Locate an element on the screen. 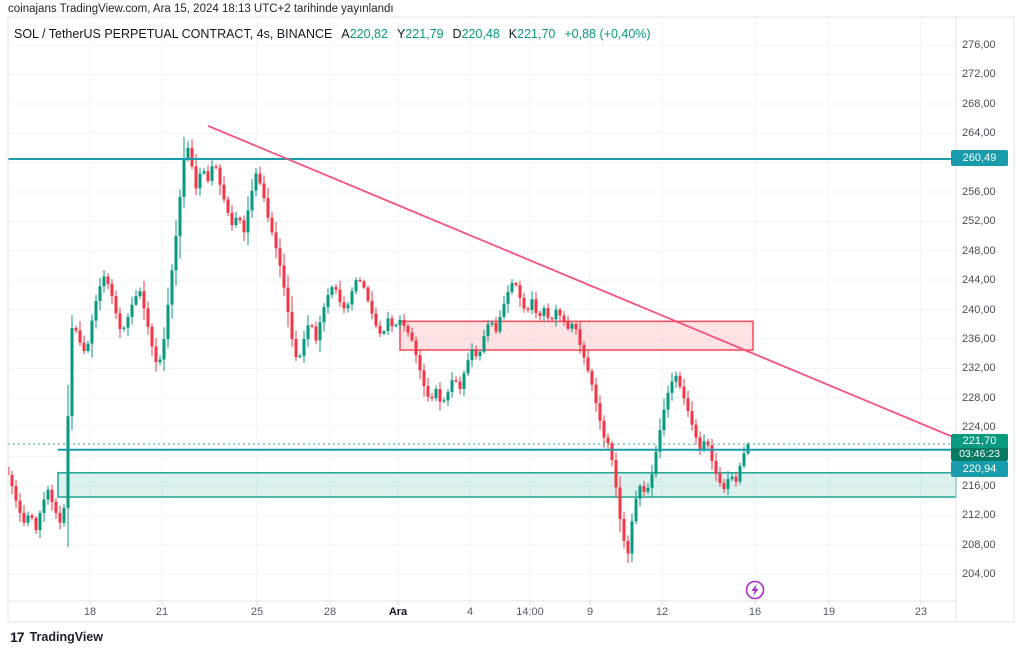 The width and height of the screenshot is (1024, 649). price-tick-label: 212,00 is located at coordinates (979, 515).